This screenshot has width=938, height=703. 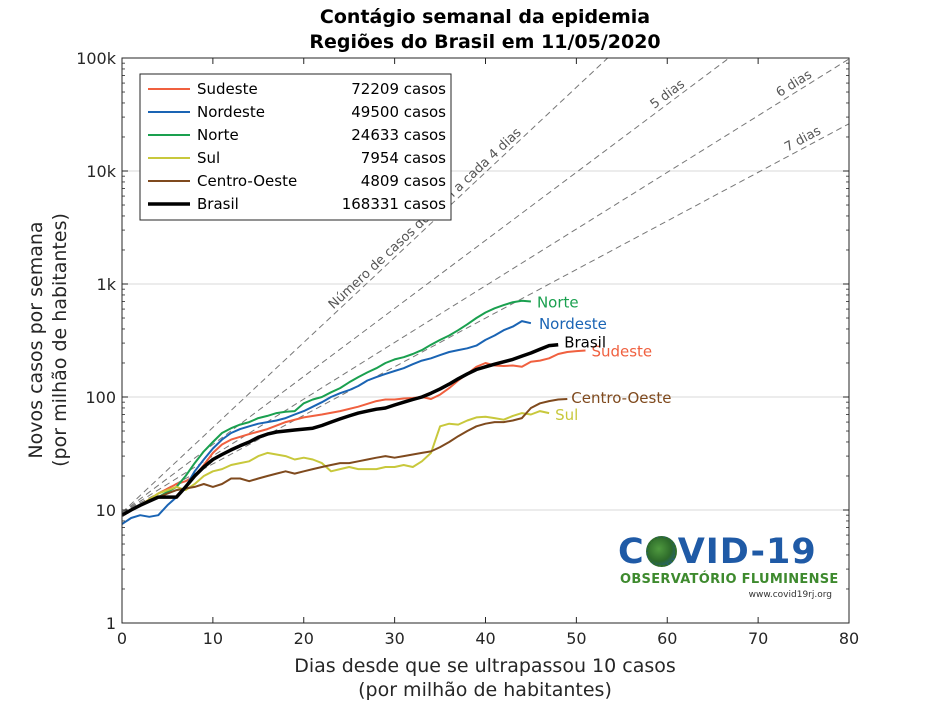 I want to click on legend-series-cases: 24633 casos, so click(x=398, y=135).